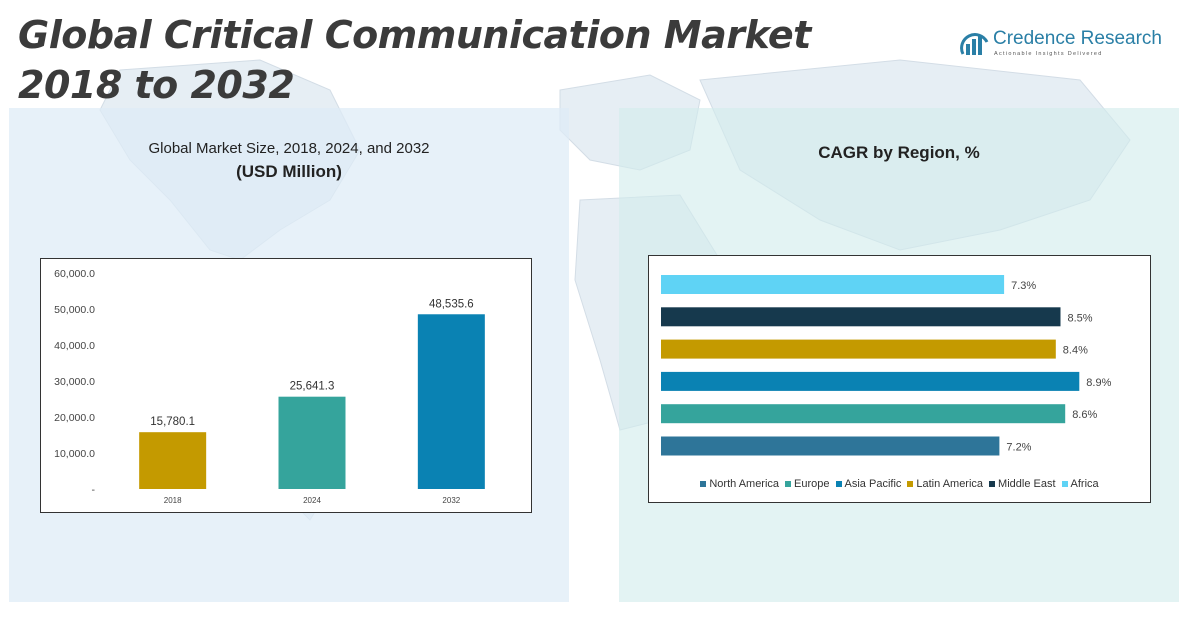 This screenshot has height=617, width=1188. What do you see at coordinates (173, 460) in the screenshot?
I see `bar-2018` at bounding box center [173, 460].